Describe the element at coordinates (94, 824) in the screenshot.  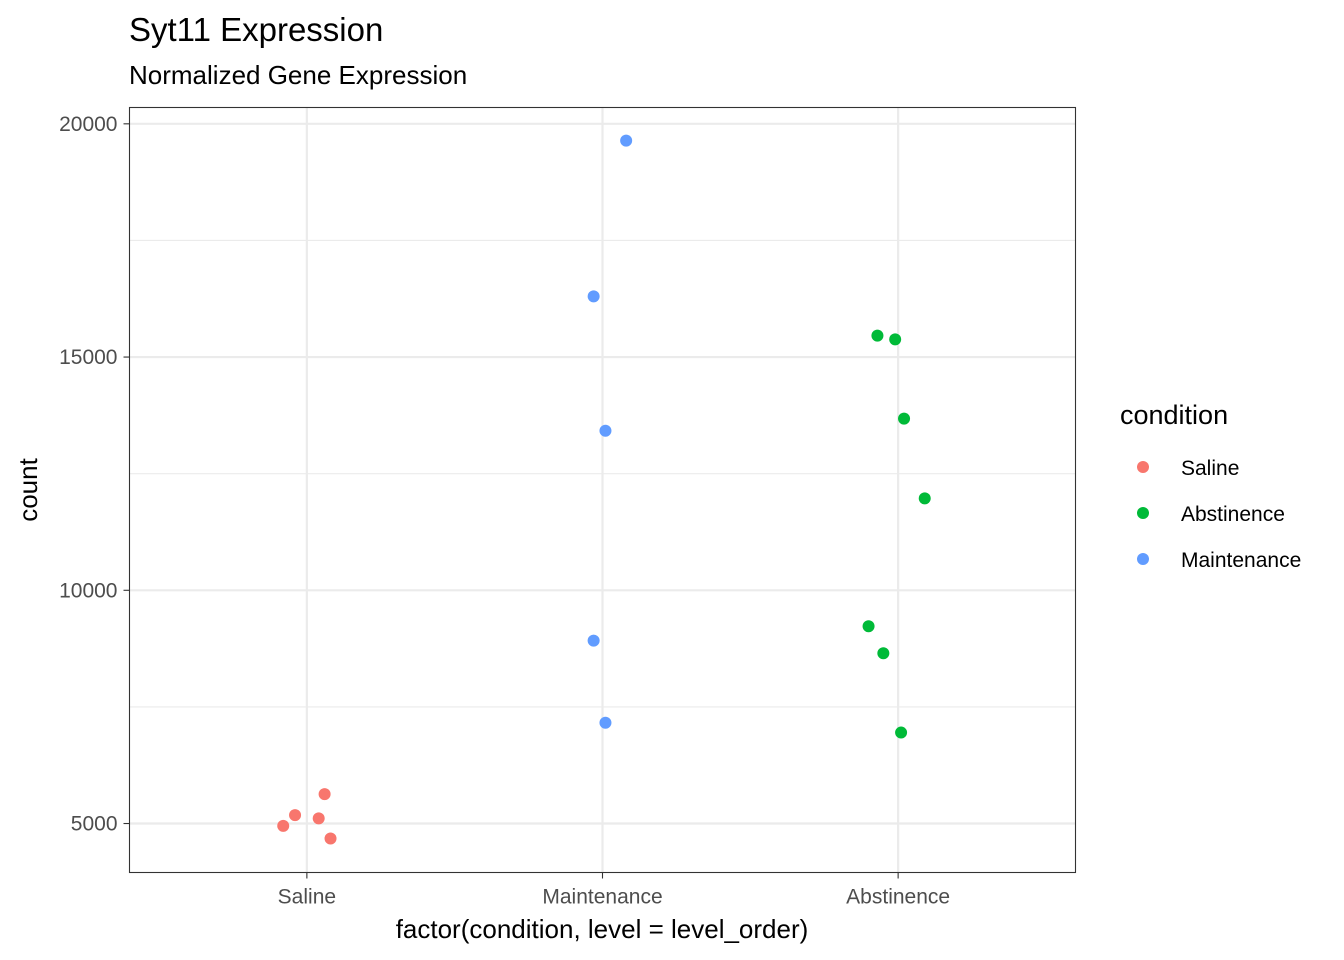
I see `y-tick-label: 5000` at that location.